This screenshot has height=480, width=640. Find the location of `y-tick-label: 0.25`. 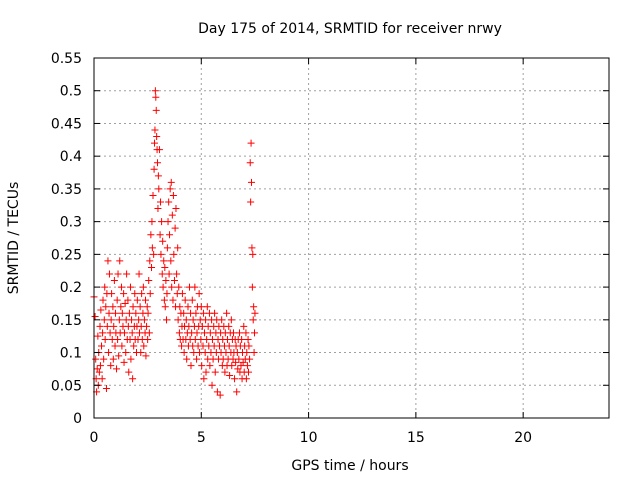

y-tick-label: 0.25 is located at coordinates (66, 255).